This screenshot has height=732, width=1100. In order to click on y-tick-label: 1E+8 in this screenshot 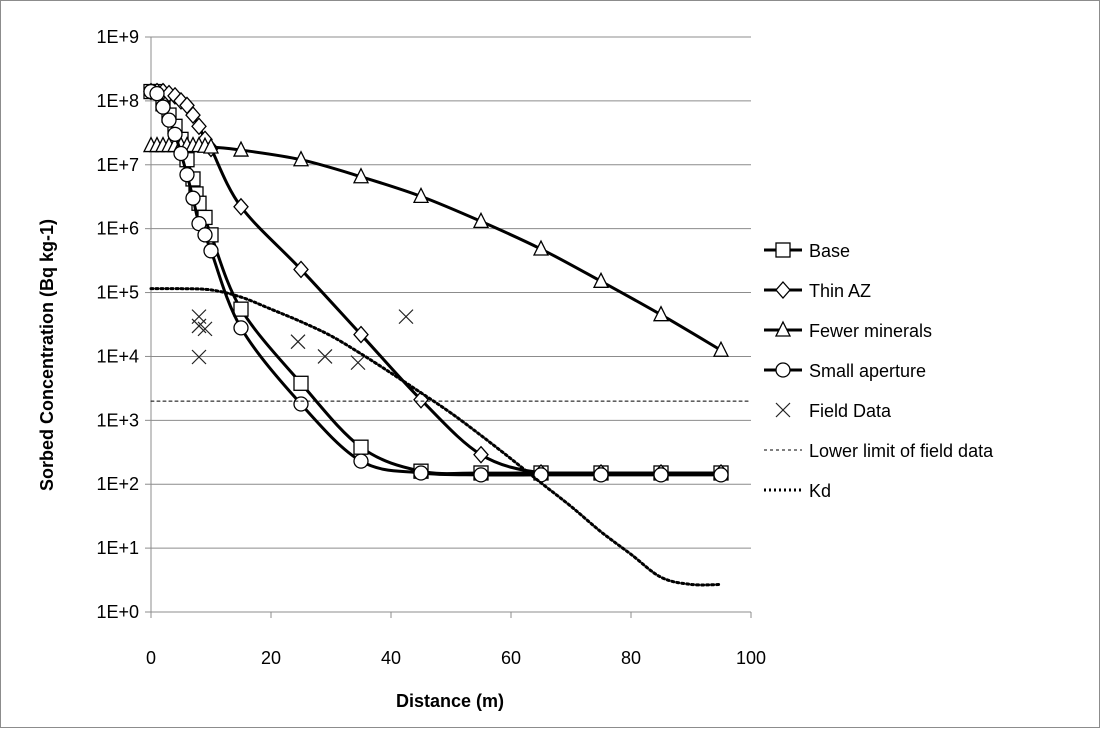, I will do `click(117, 101)`.